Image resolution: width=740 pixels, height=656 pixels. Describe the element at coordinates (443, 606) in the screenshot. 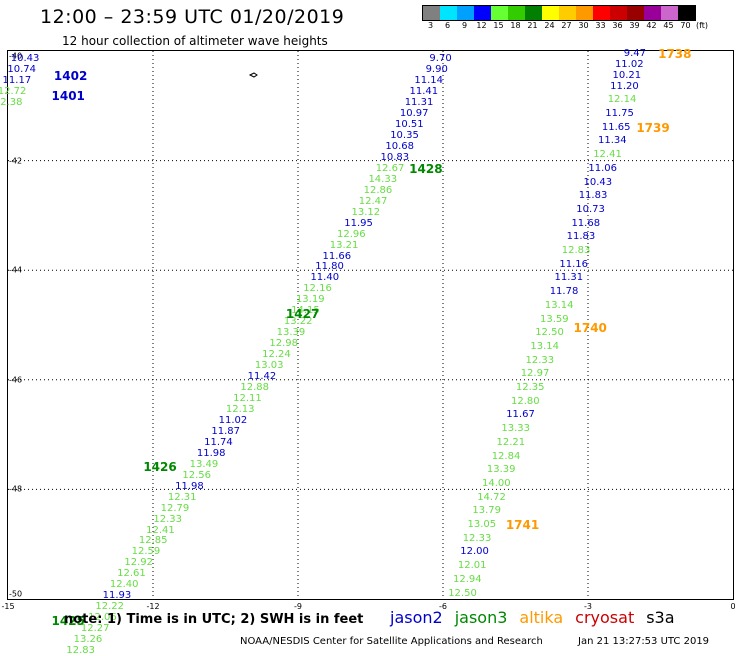

I see `longitude-label: -6` at that location.